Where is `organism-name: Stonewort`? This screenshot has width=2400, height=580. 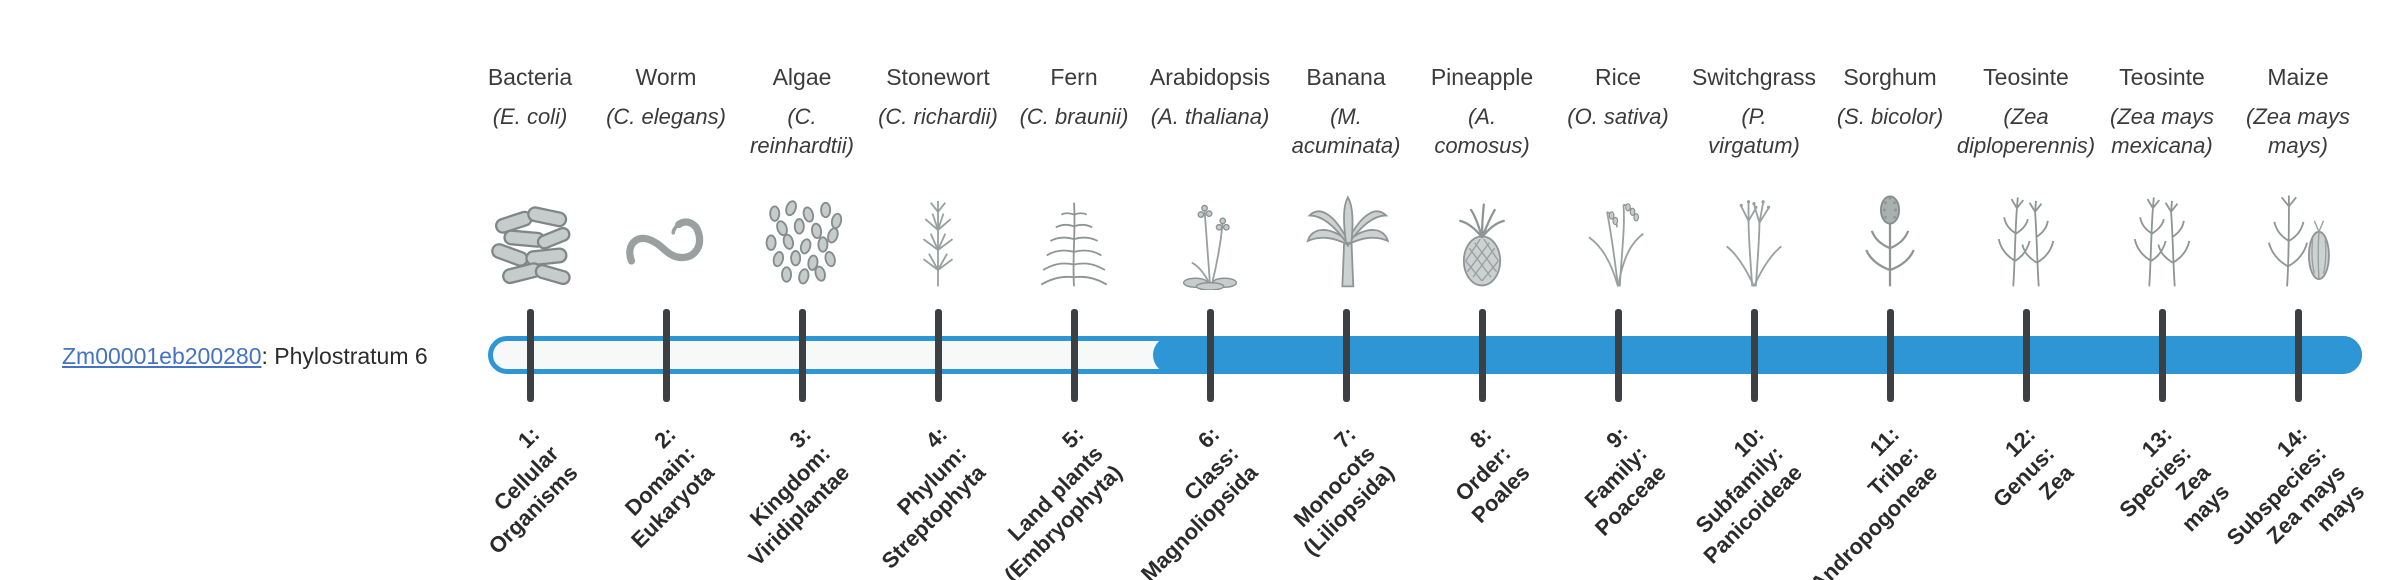
organism-name: Stonewort is located at coordinates (938, 77).